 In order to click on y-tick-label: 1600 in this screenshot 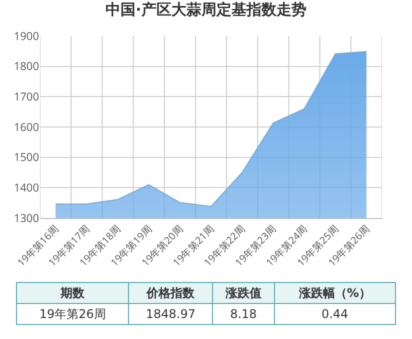, I will do `click(26, 127)`.